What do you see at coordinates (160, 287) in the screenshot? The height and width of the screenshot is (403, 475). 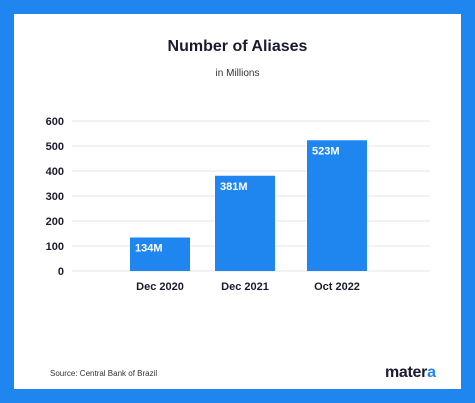 I see `x-tick-label: Dec 2020` at bounding box center [160, 287].